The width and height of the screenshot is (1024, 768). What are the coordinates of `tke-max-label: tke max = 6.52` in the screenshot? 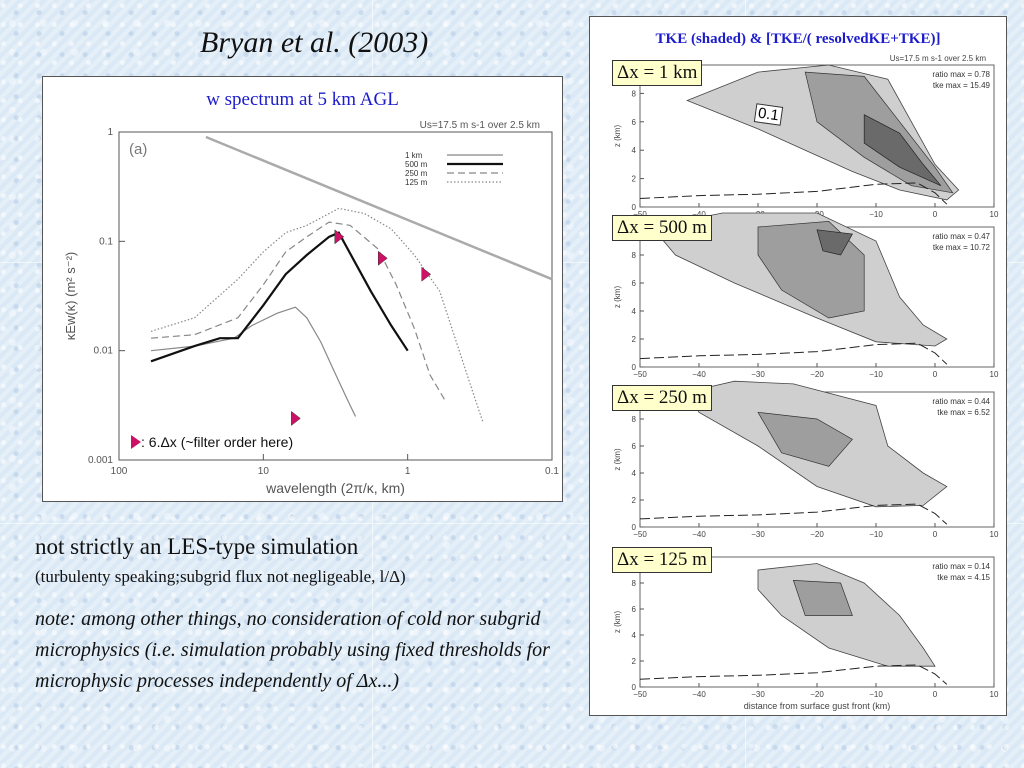 It's located at (963, 412).